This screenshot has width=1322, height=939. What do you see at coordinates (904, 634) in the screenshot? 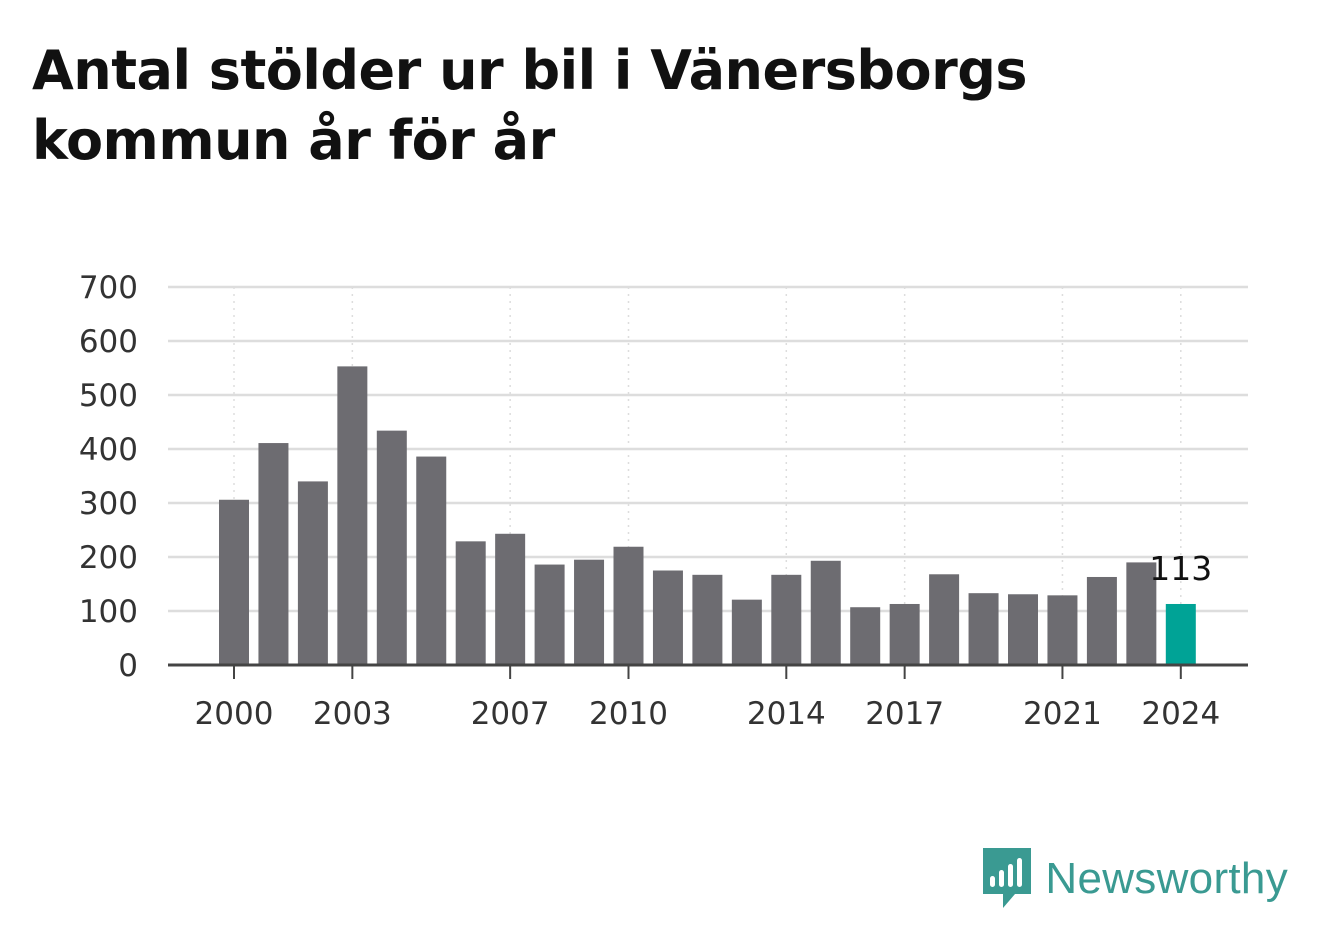
I see `bar-2017` at bounding box center [904, 634].